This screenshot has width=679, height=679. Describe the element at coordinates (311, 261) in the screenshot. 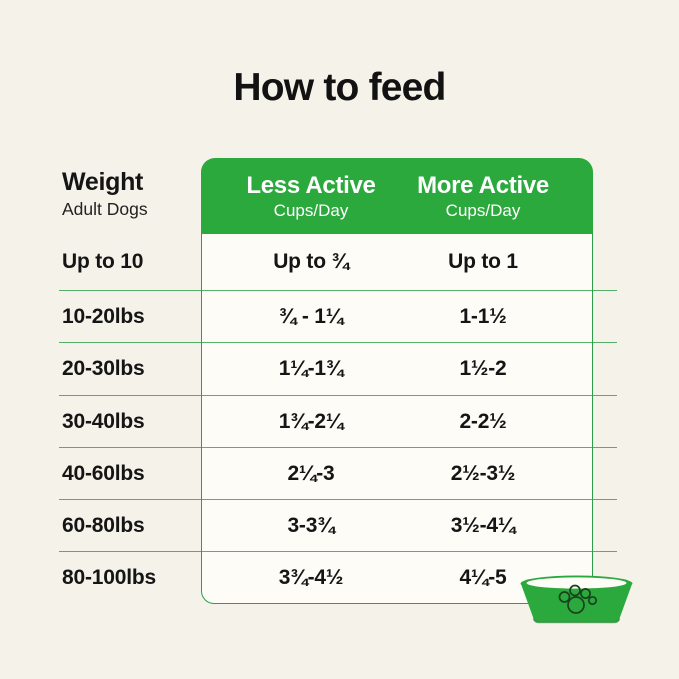

I see `less-active-cell: Up to ¾` at that location.